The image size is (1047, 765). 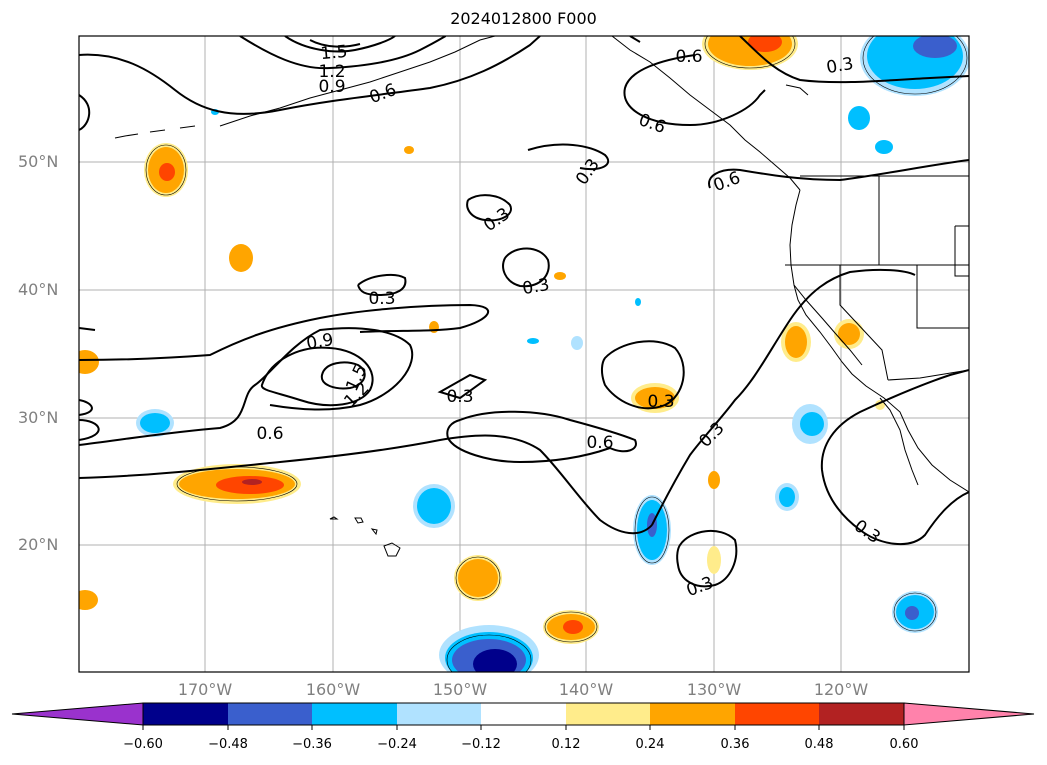 I want to click on lon-label-160w: 160°W, so click(x=333, y=689).